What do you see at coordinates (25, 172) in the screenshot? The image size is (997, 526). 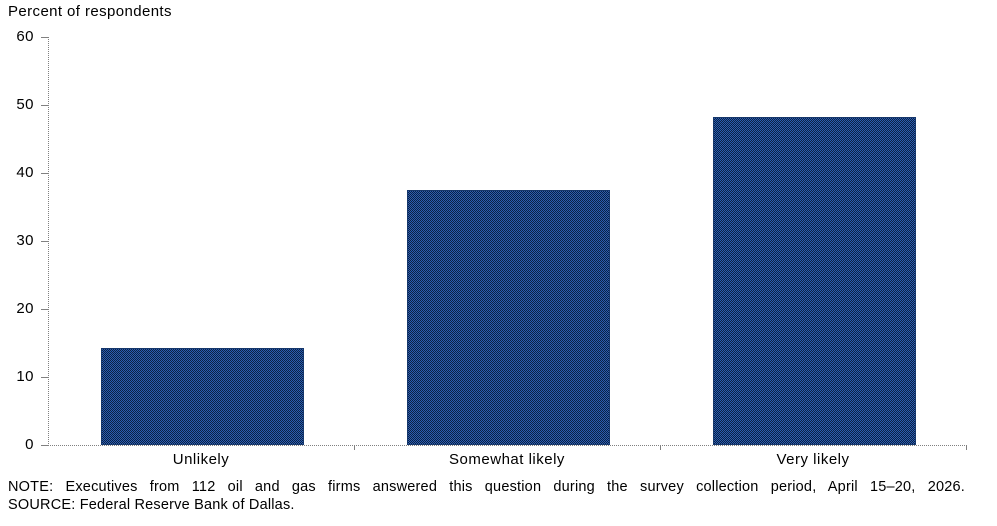 I see `y-tick-label: 40` at bounding box center [25, 172].